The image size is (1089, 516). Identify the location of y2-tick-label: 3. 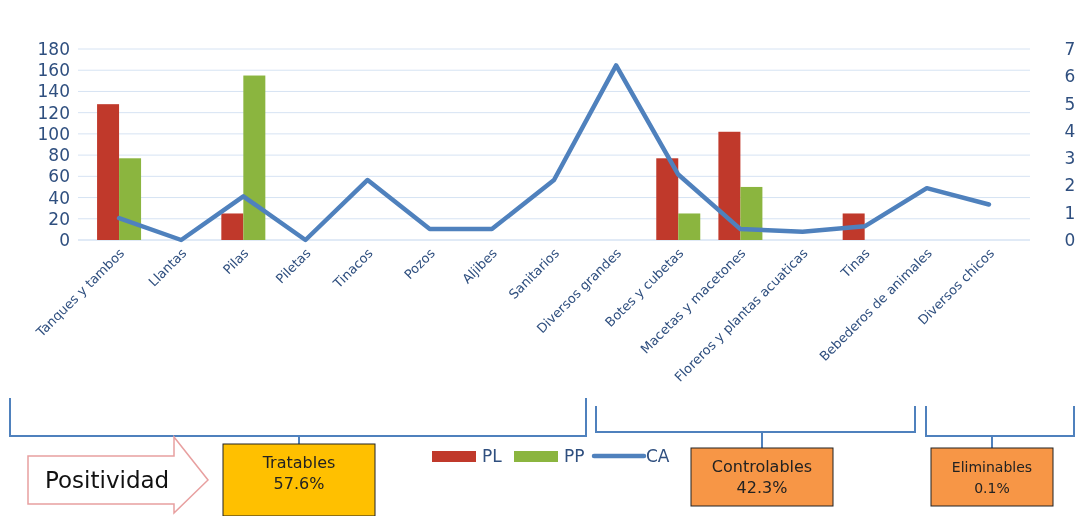
(1070, 158).